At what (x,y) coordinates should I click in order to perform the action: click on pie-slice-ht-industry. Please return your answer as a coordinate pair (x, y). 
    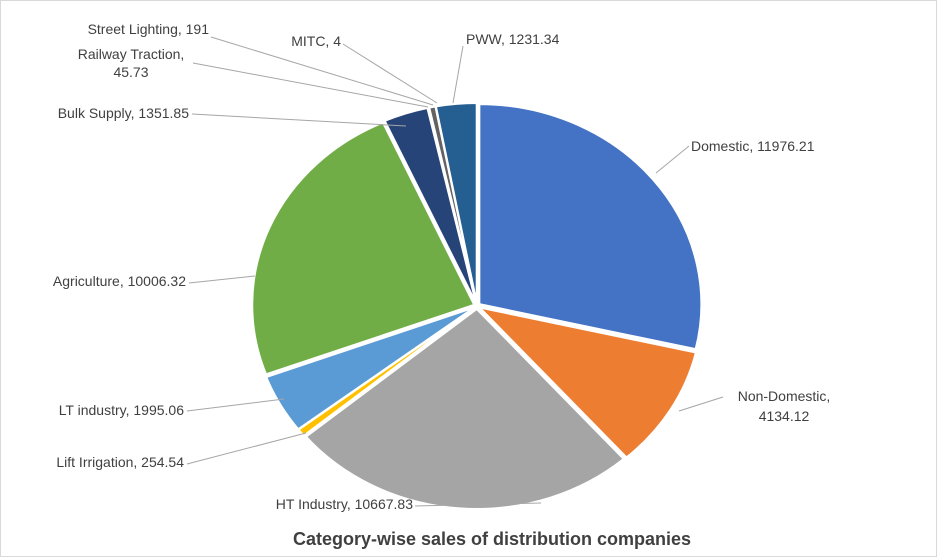
    Looking at the image, I should click on (465, 408).